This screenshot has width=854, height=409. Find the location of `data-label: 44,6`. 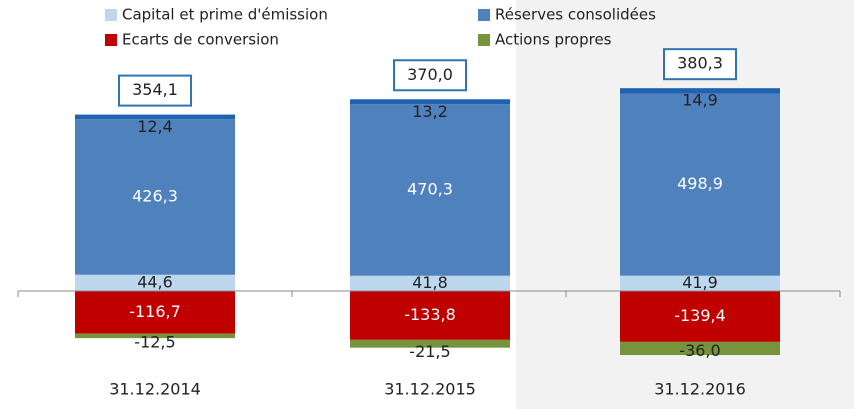

data-label: 44,6 is located at coordinates (155, 281).